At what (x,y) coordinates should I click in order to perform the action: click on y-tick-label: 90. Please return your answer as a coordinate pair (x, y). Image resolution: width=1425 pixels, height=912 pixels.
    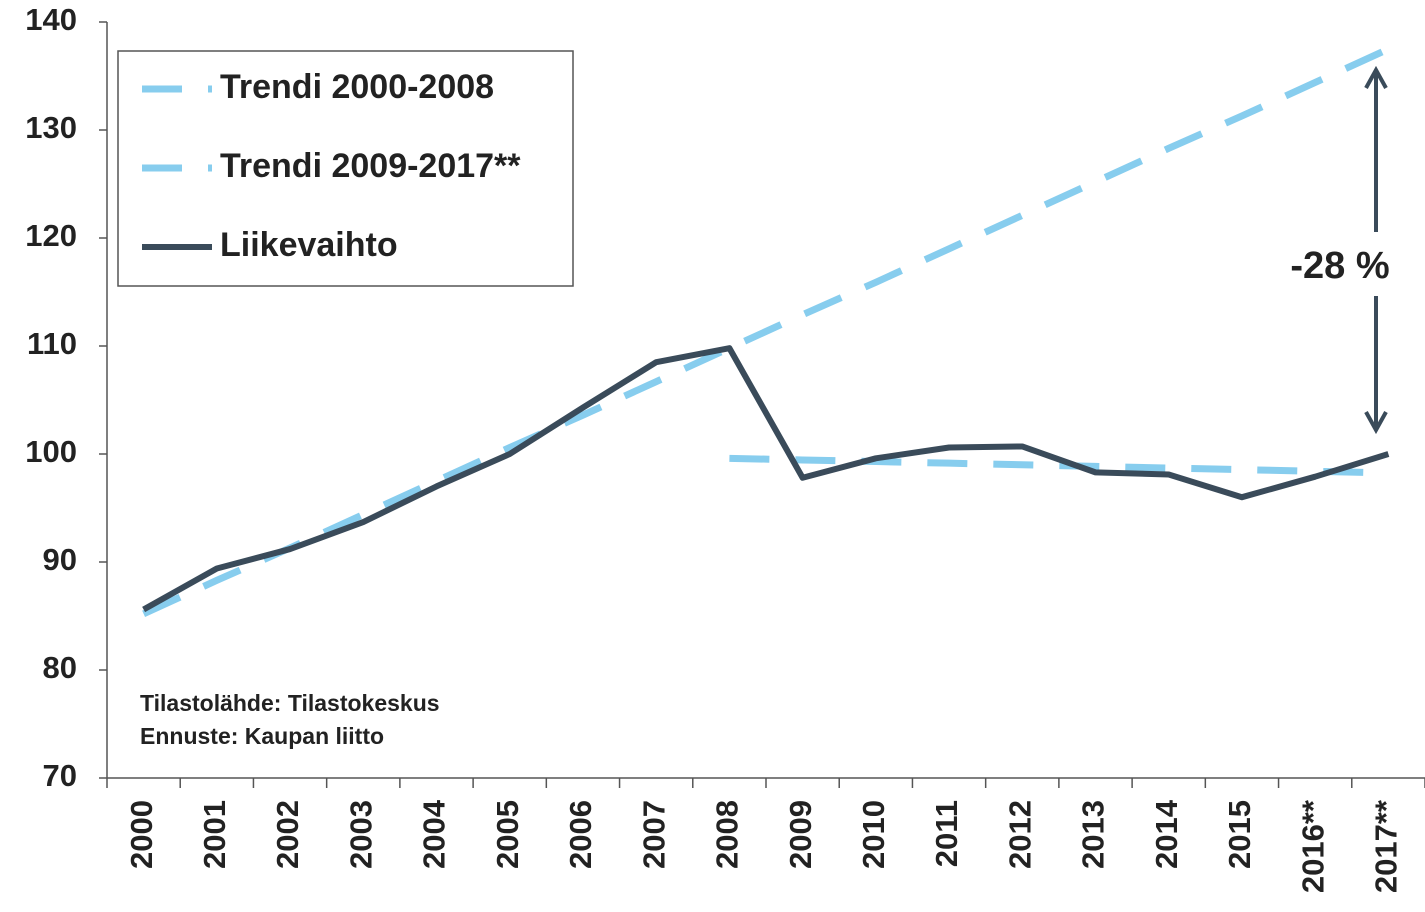
    Looking at the image, I should click on (60, 559).